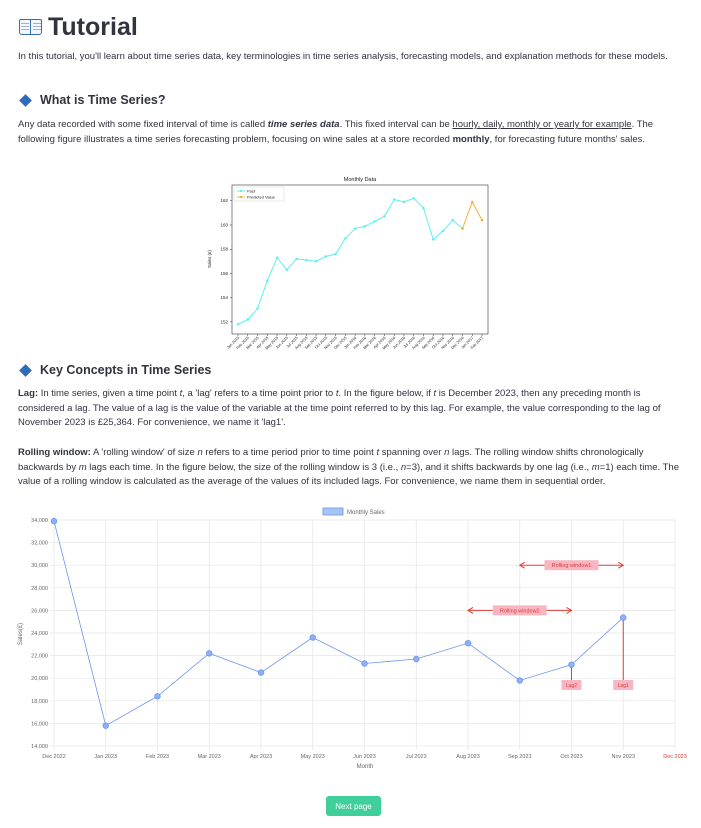  Describe the element at coordinates (224, 321) in the screenshot. I see `y-tick-label: 152` at that location.